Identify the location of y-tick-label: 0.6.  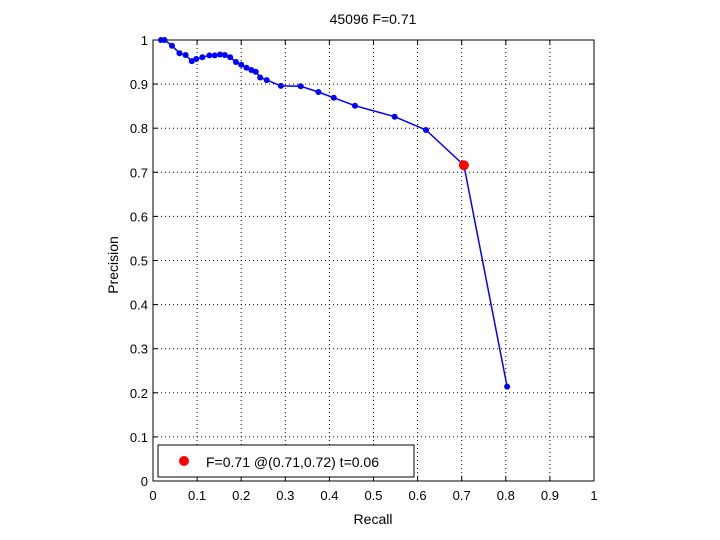
(139, 216).